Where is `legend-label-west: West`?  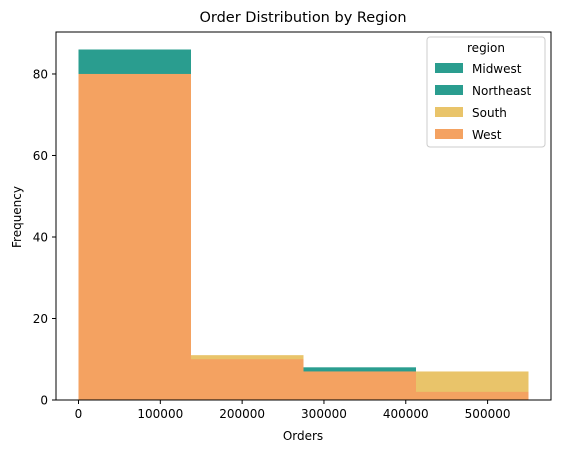
legend-label-west: West is located at coordinates (487, 135).